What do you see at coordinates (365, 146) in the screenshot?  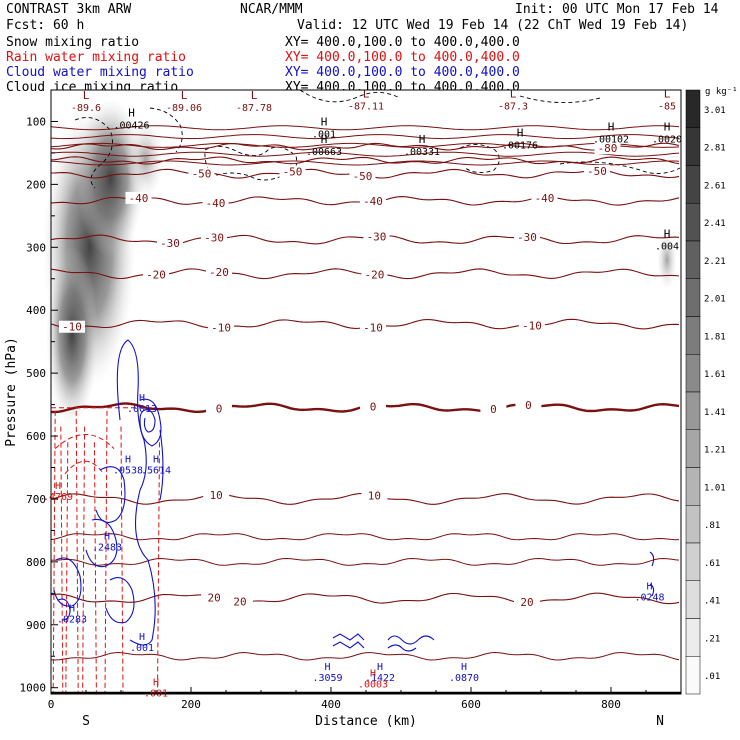 I see `temp-contour--80` at bounding box center [365, 146].